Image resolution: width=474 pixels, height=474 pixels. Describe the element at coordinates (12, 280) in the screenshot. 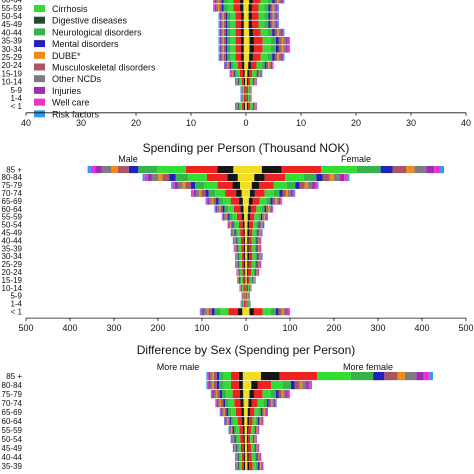

I see `age-label: 15-19` at that location.